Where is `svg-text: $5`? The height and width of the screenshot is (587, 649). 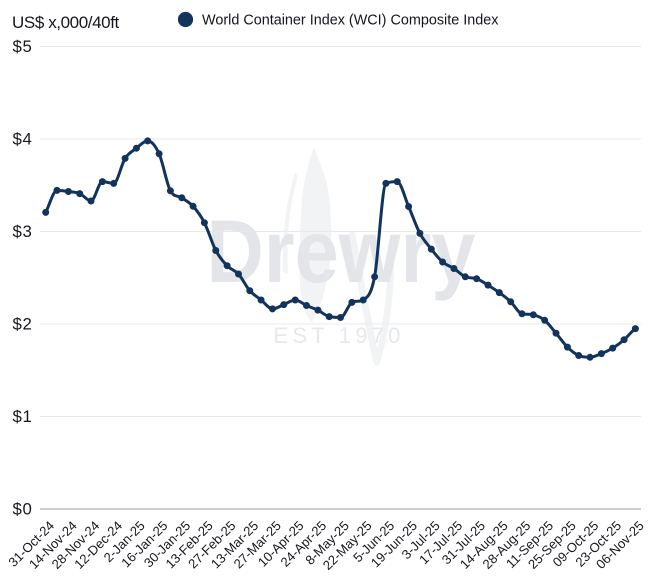
svg-text: $5 is located at coordinates (23, 46).